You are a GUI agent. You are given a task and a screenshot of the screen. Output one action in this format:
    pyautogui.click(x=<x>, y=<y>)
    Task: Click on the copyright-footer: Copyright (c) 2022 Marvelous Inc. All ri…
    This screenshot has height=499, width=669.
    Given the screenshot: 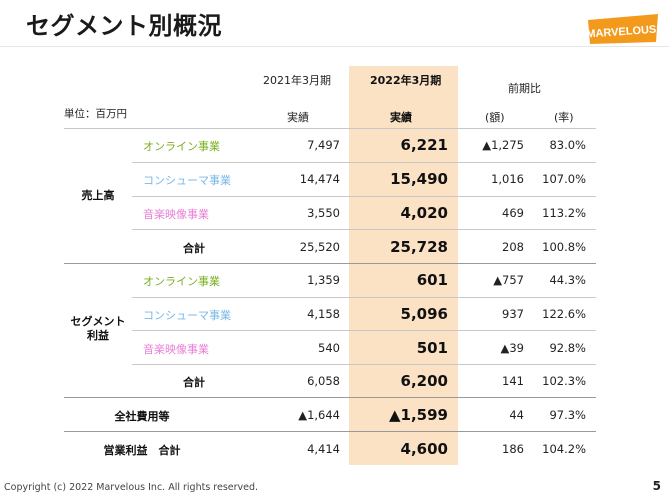 What is the action you would take?
    pyautogui.click(x=131, y=487)
    